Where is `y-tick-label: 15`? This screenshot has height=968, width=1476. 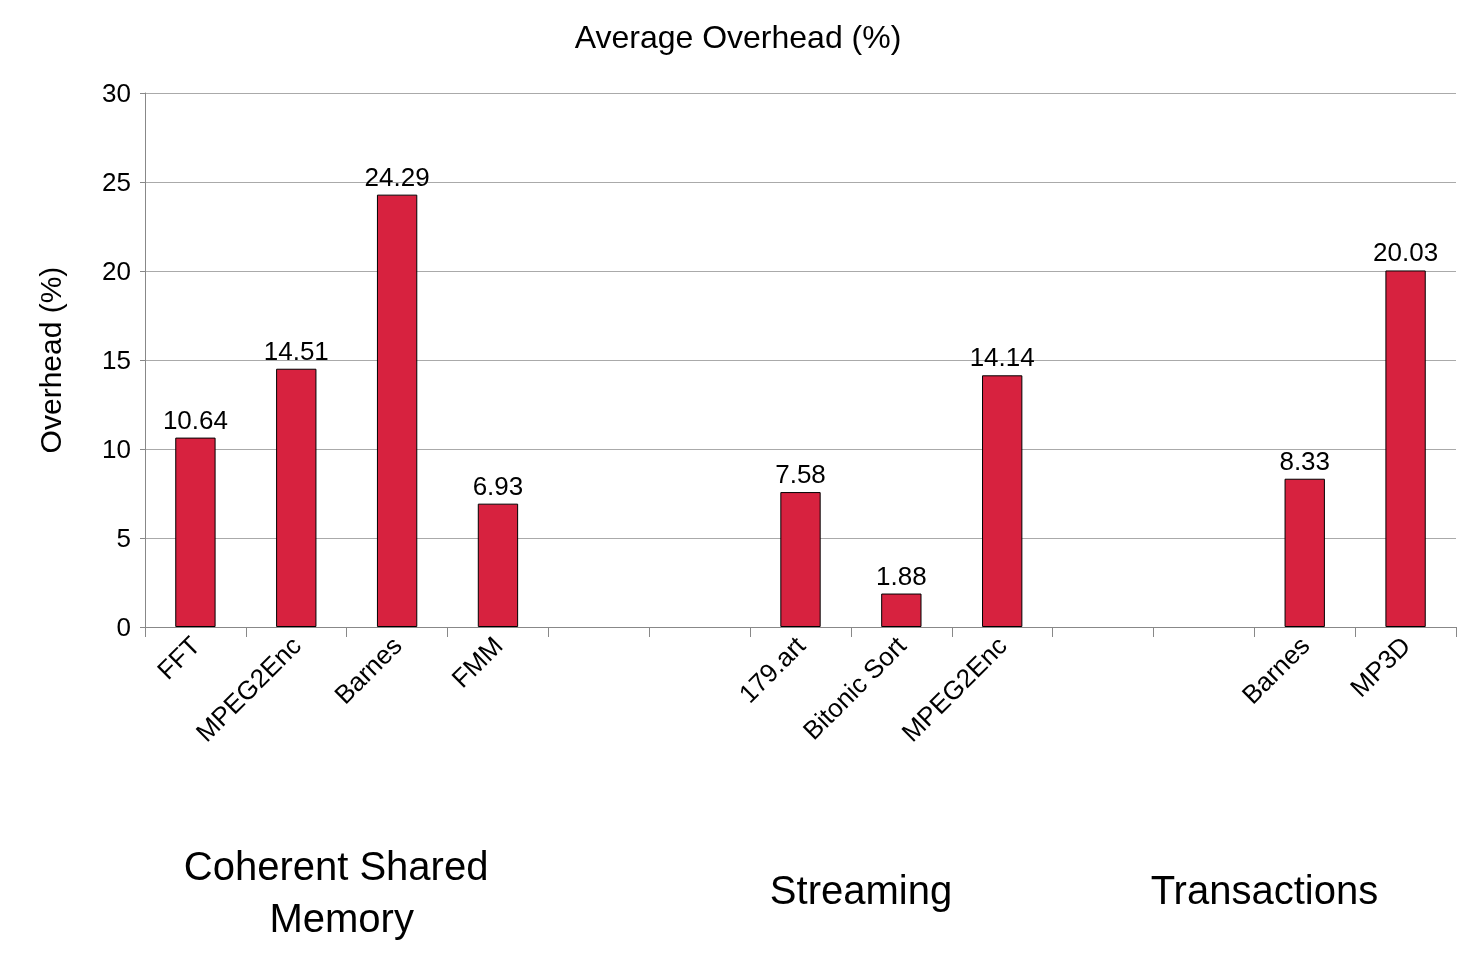 y-tick-label: 15 is located at coordinates (116, 360).